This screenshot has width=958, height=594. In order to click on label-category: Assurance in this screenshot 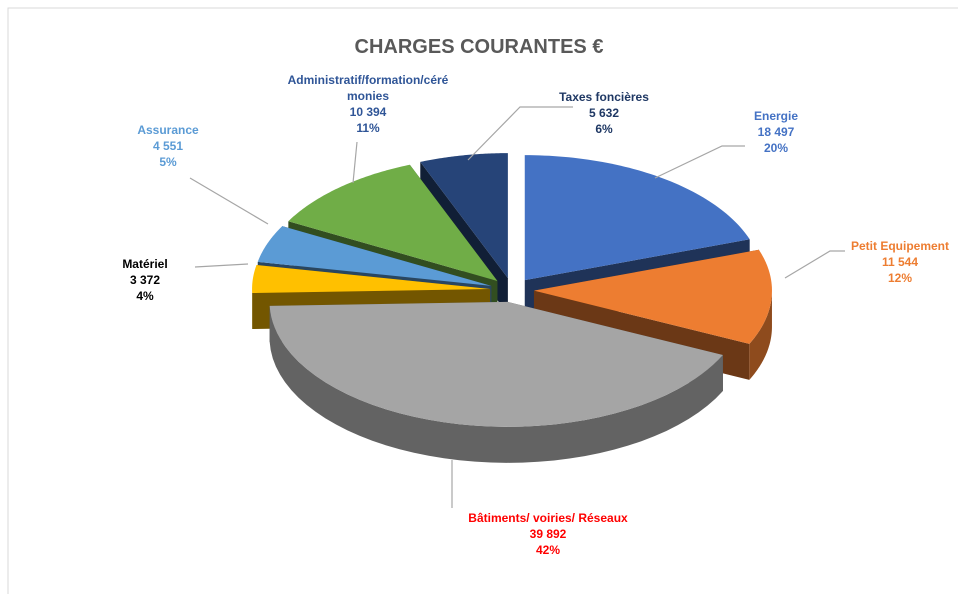, I will do `click(168, 130)`.